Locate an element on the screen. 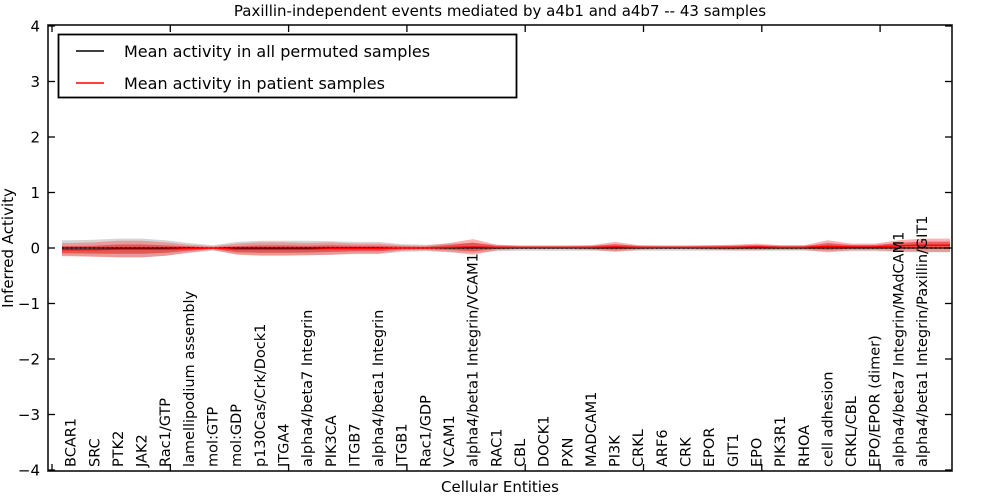 The height and width of the screenshot is (500, 1000). x-category-label: CRKL/CBL is located at coordinates (852, 431).